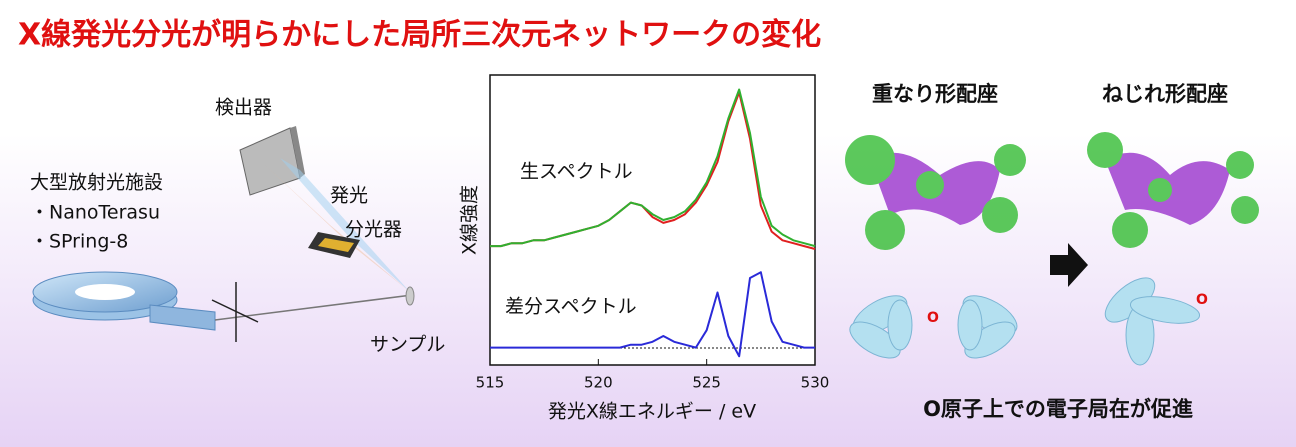  I want to click on molecule-orbital, so click(1052, 191).